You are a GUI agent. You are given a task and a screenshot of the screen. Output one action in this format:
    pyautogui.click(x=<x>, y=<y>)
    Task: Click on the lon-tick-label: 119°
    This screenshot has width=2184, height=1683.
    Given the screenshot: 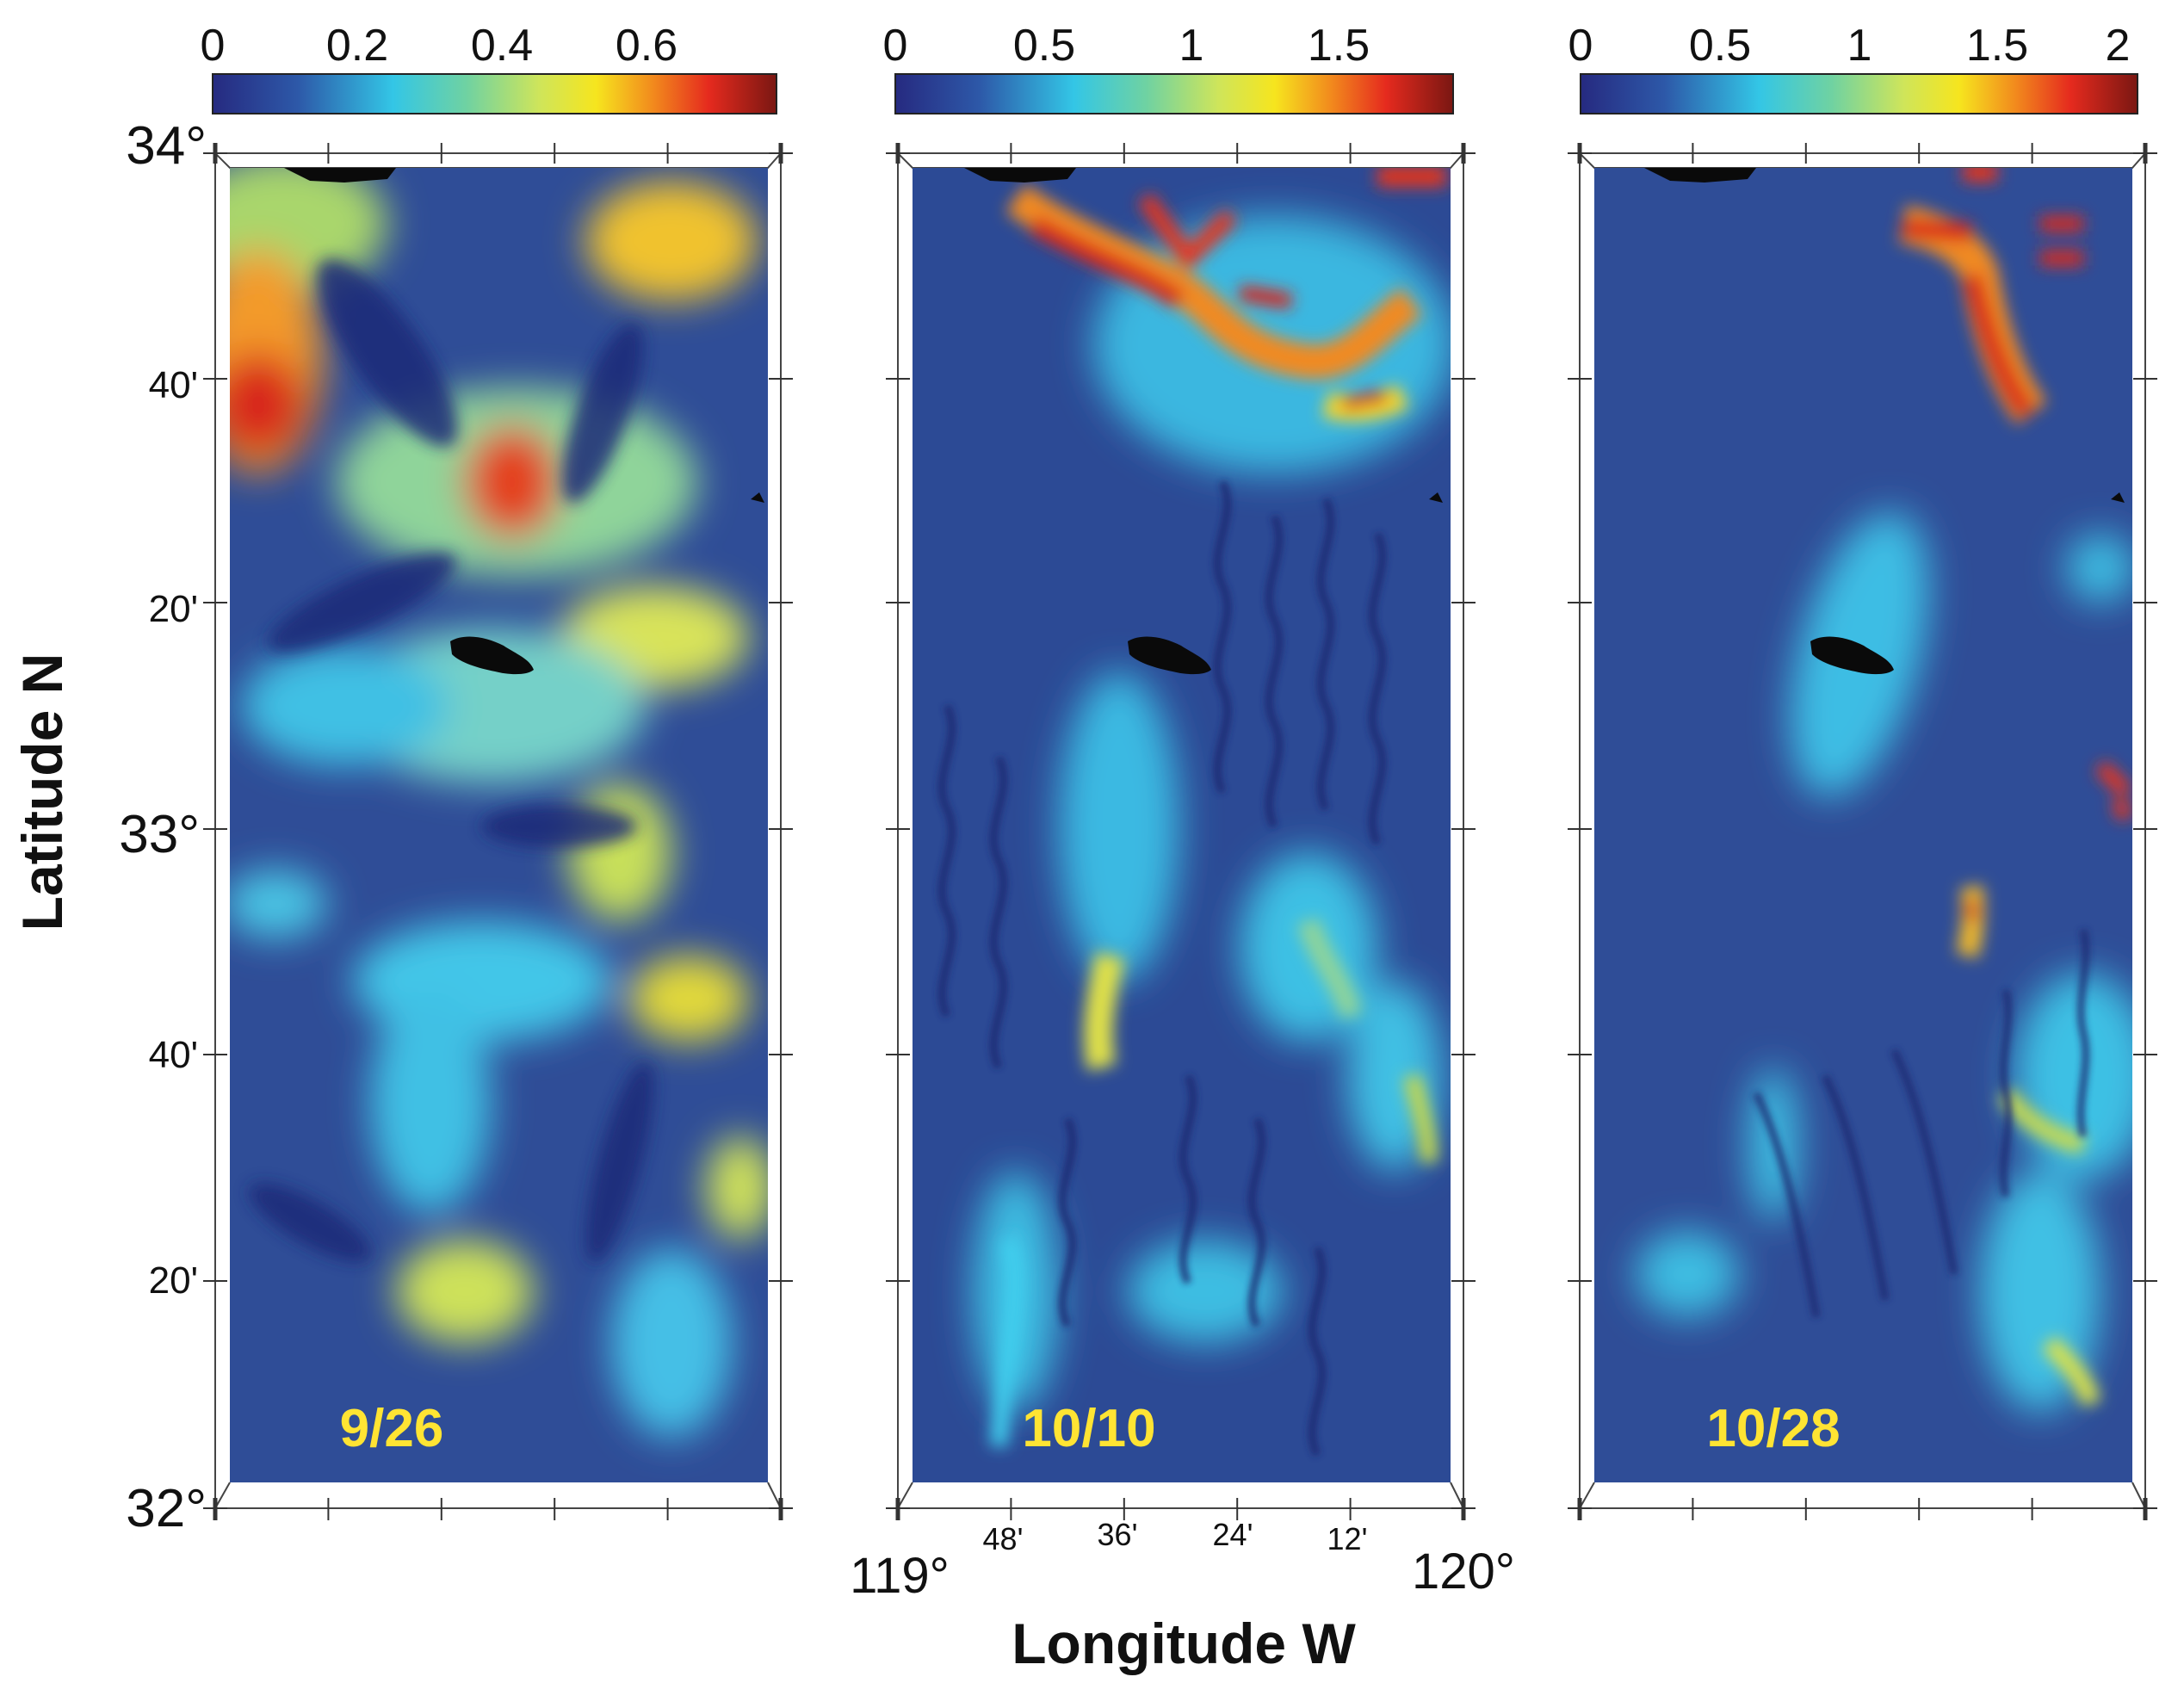 What is the action you would take?
    pyautogui.click(x=900, y=1576)
    